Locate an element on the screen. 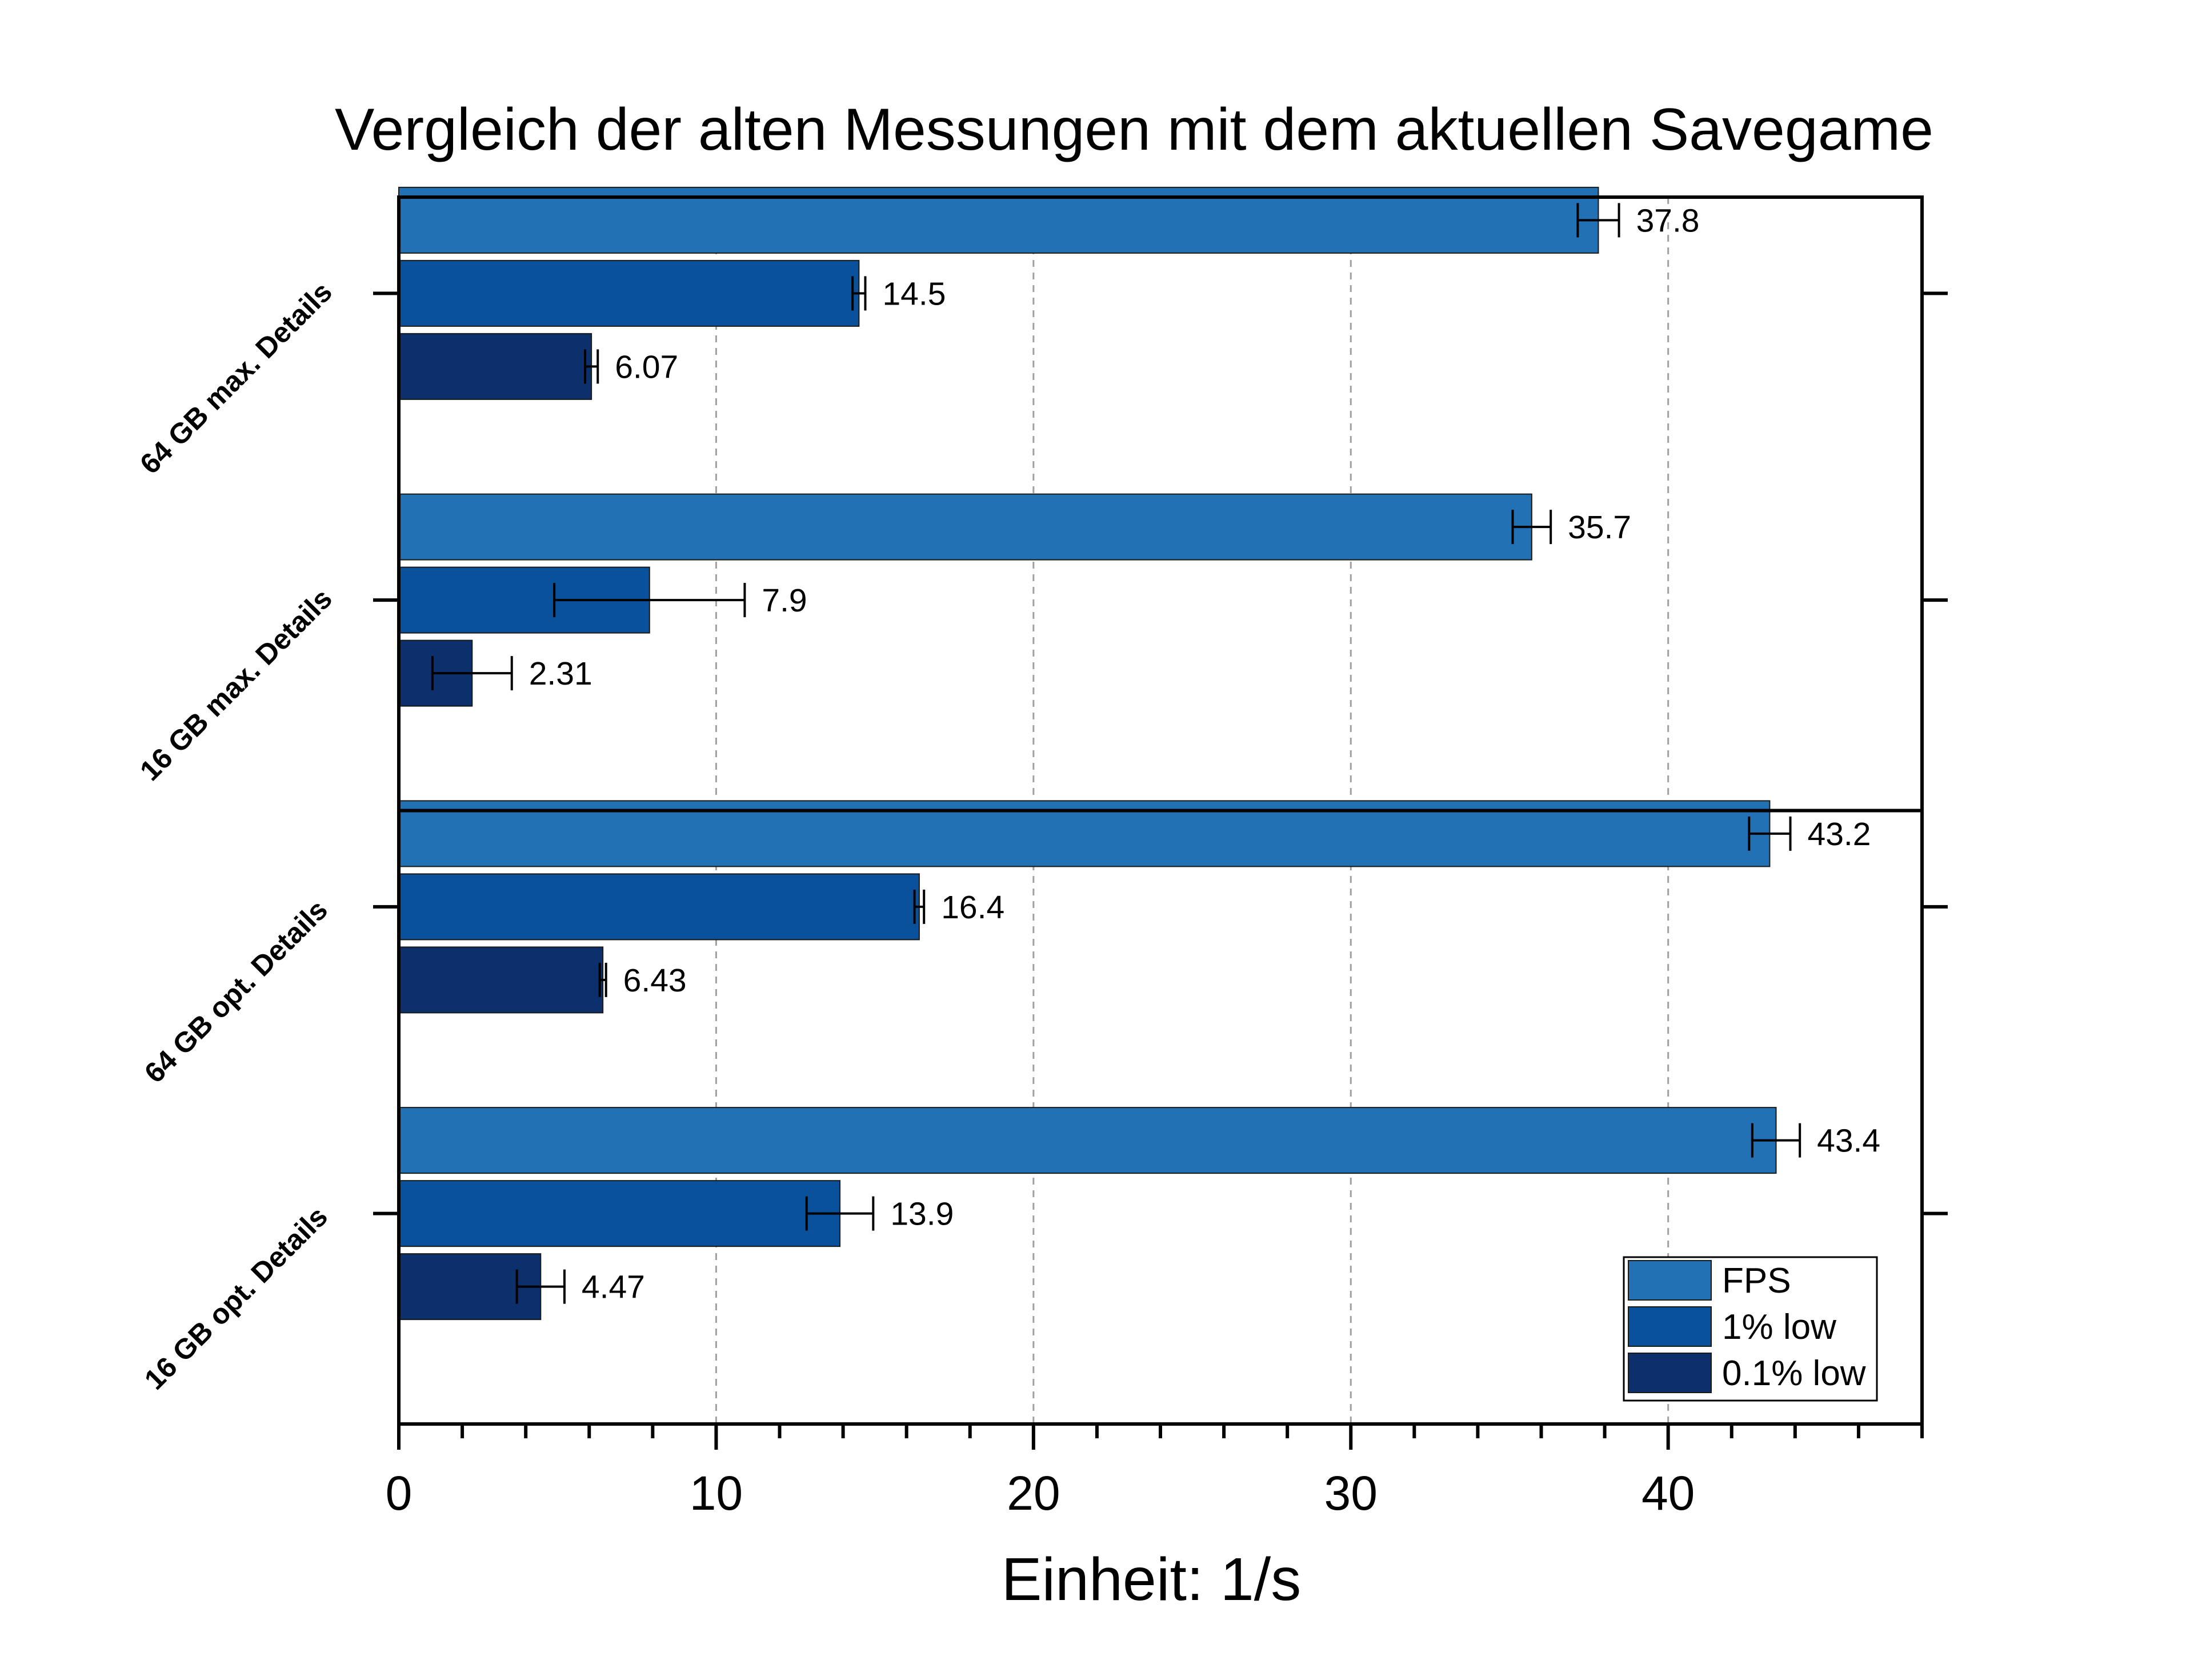 This screenshot has height=1680, width=2194. data-label: 43.2 is located at coordinates (1840, 834).